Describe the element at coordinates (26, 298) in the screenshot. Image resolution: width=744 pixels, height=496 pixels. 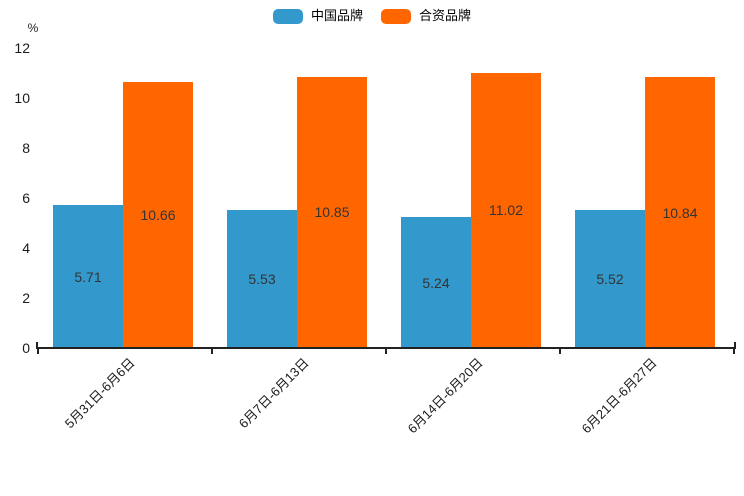
I see `y-tick-label: 2` at that location.